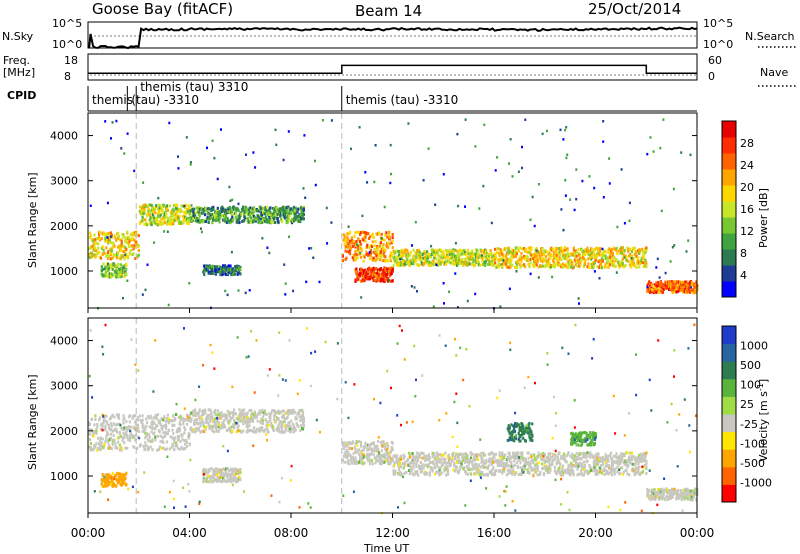 Image resolution: width=800 pixels, height=554 pixels. I want to click on power-colorbar-label: Power [dB], so click(763, 218).